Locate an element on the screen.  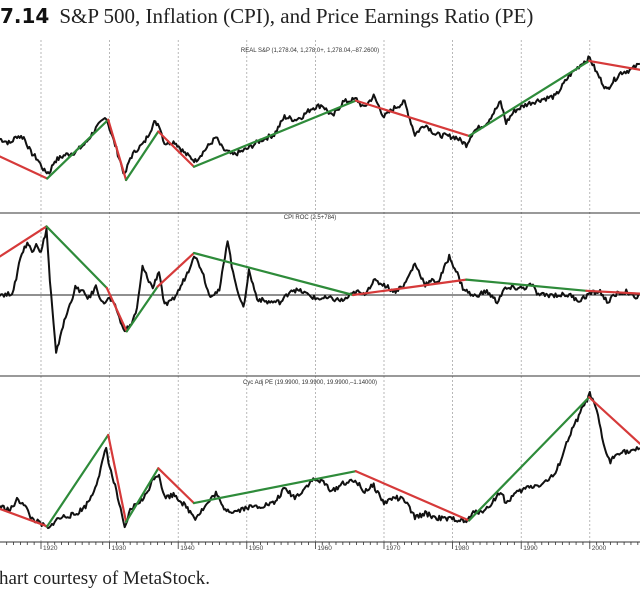
x-tick-label: 1950 is located at coordinates (256, 548).